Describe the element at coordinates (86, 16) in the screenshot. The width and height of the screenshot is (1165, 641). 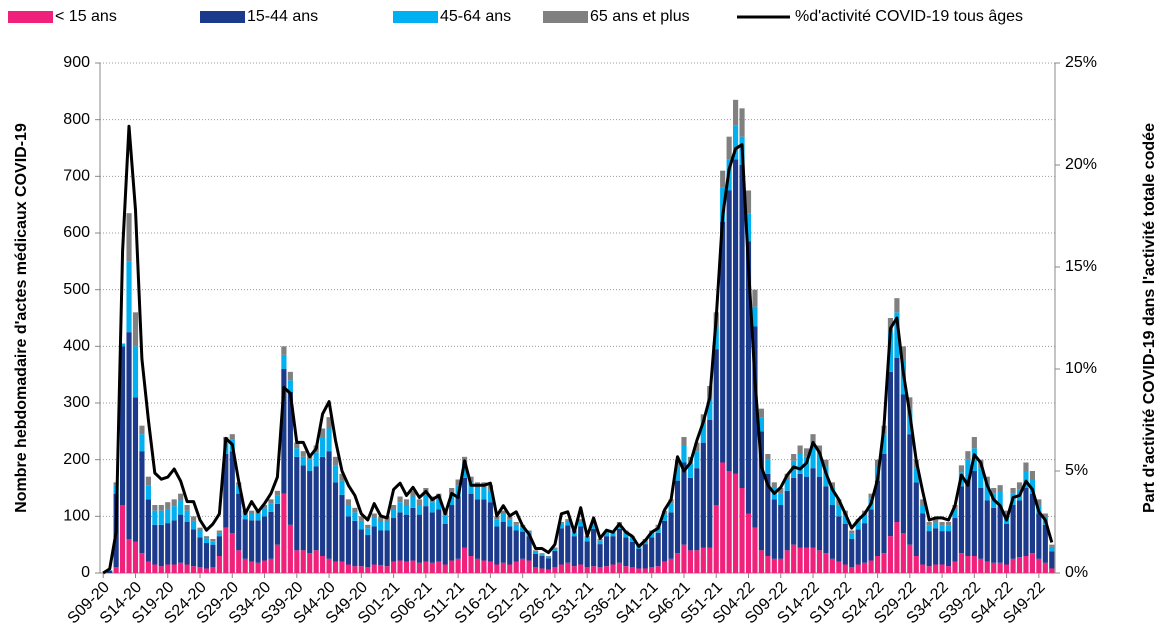
I see `legend-label: < 15 ans` at that location.